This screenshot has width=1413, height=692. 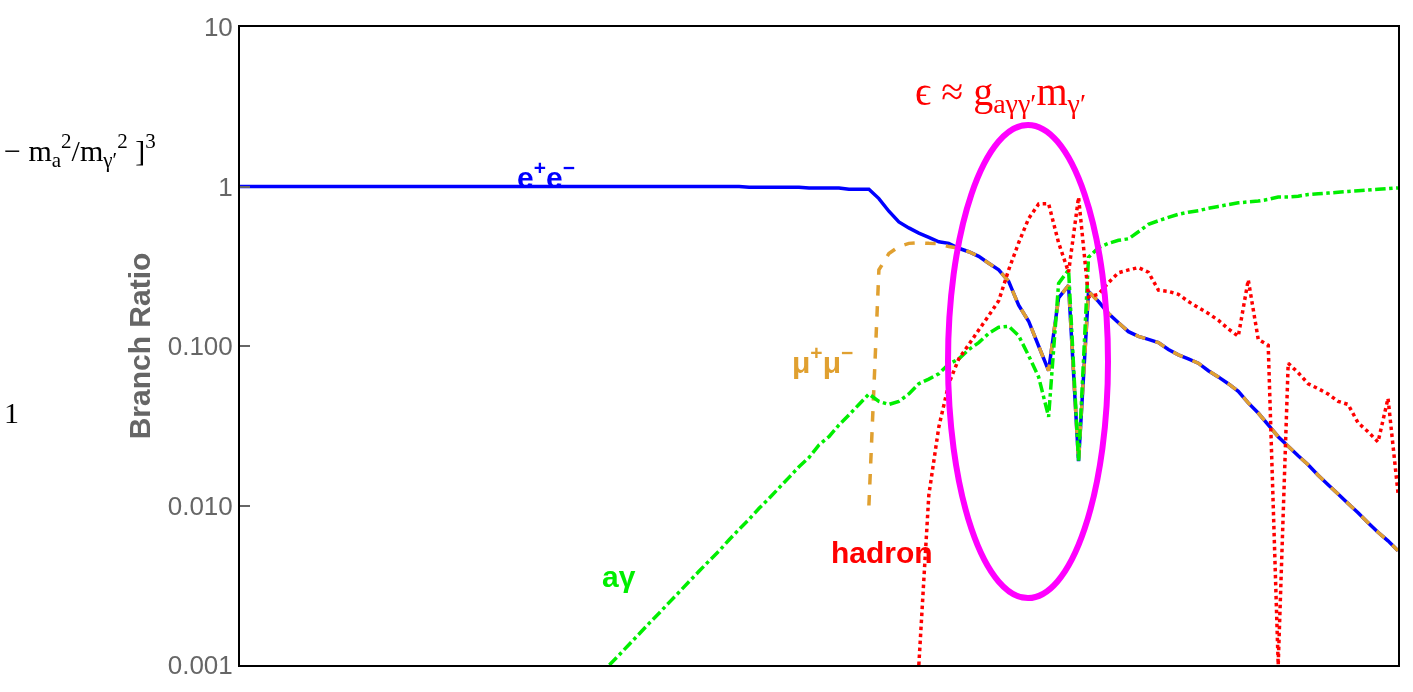 What do you see at coordinates (882, 552) in the screenshot?
I see `series-label: hadron` at bounding box center [882, 552].